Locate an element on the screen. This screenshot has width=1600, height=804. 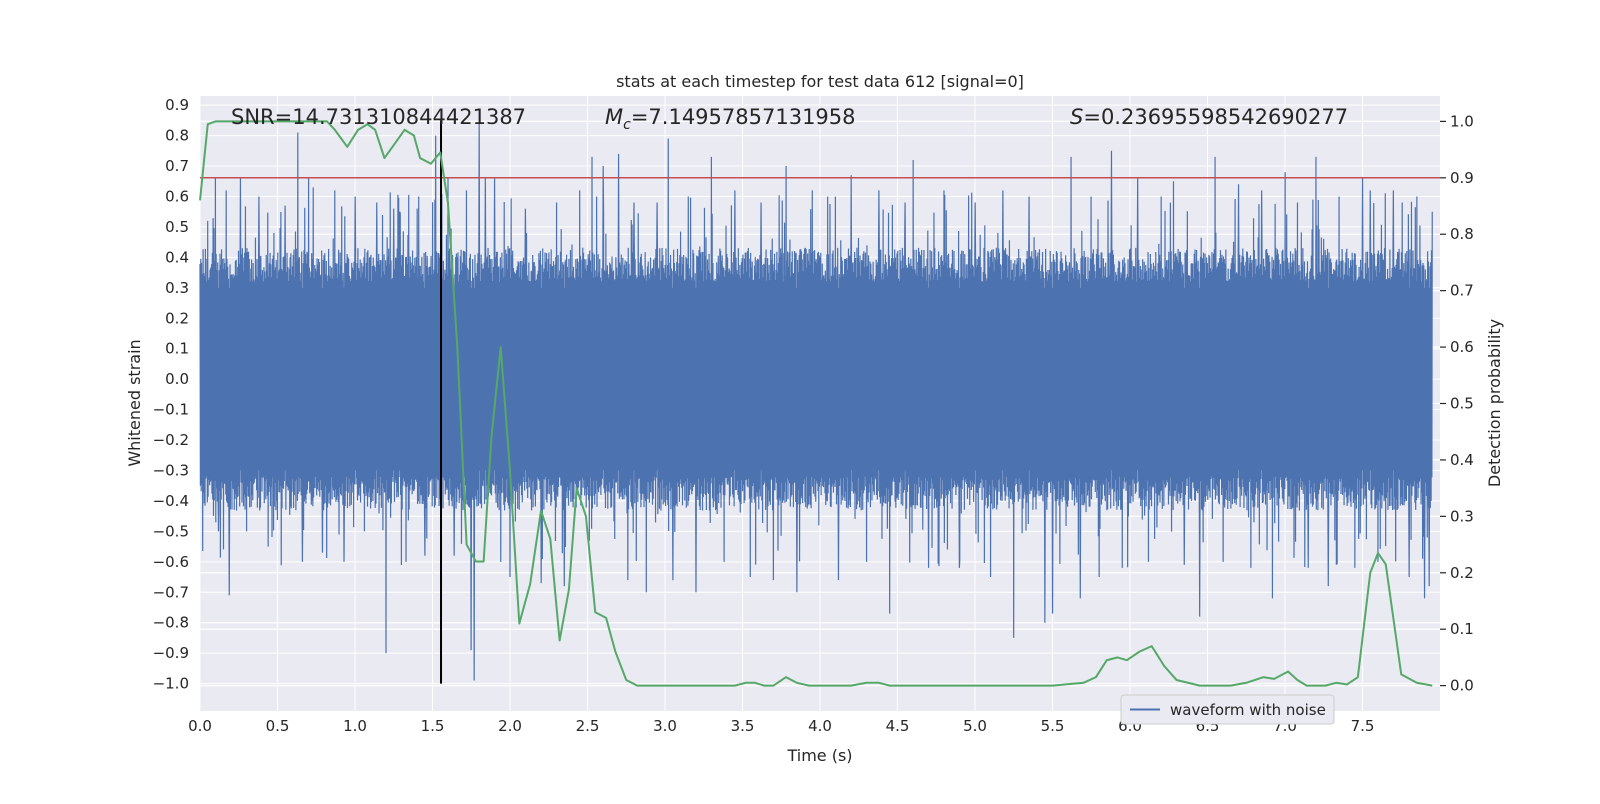
y-tick-label: −0.2 is located at coordinates (171, 440).